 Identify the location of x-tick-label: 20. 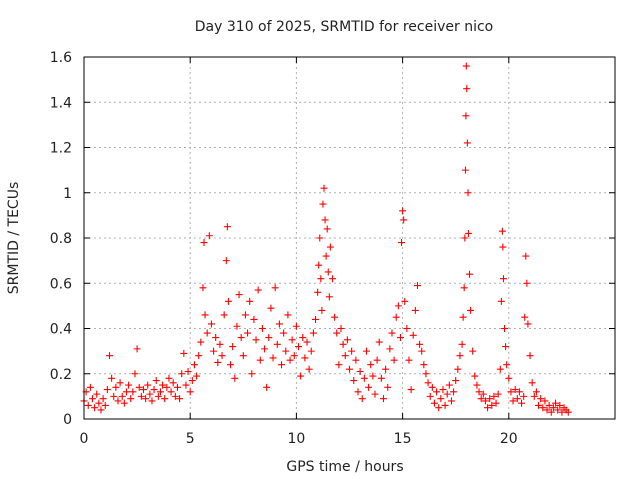
(509, 439).